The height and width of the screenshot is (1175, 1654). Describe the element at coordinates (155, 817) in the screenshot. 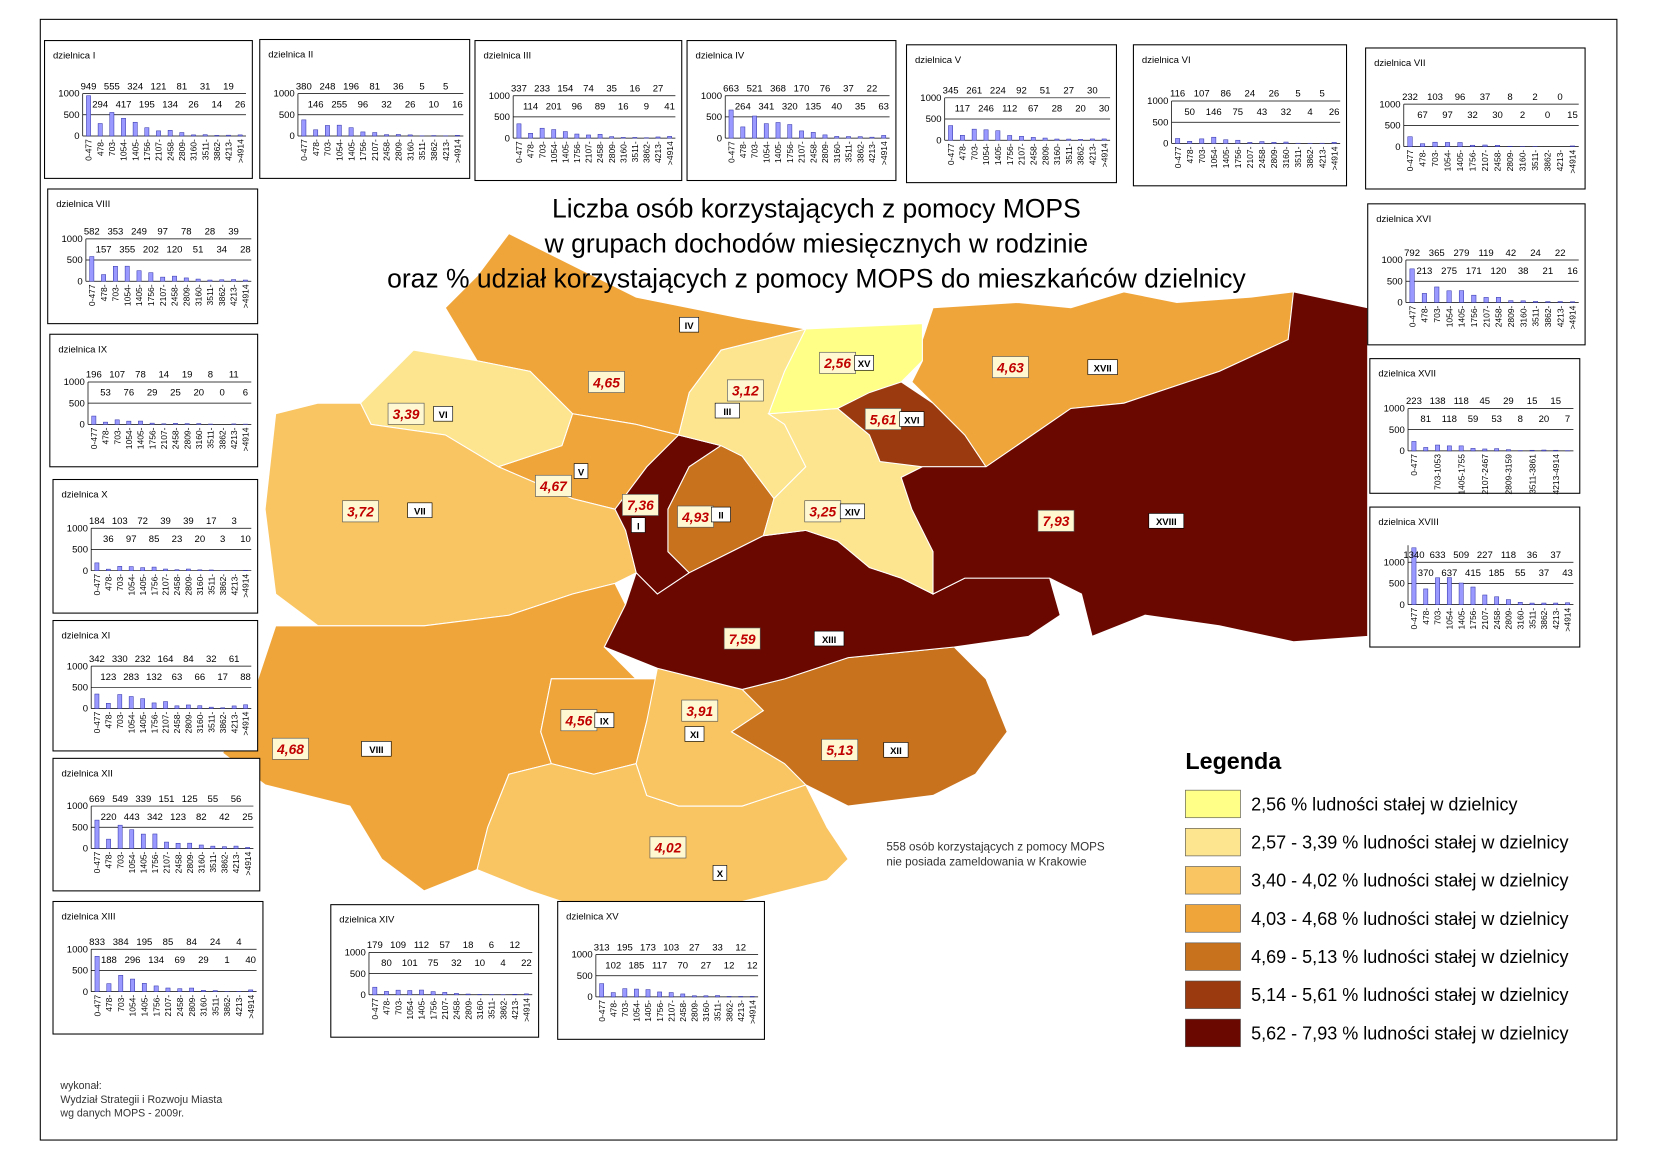

I see `value-label: 342` at that location.